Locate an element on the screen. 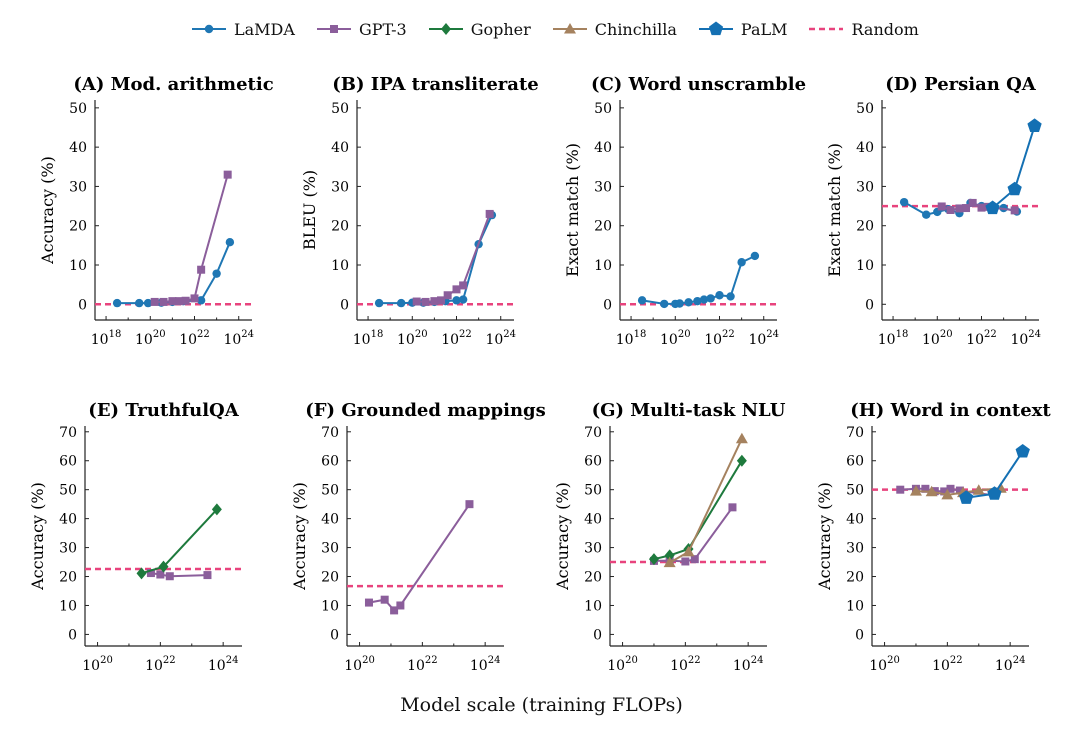  legend-item-lamda: LaMDA is located at coordinates (242, 29).